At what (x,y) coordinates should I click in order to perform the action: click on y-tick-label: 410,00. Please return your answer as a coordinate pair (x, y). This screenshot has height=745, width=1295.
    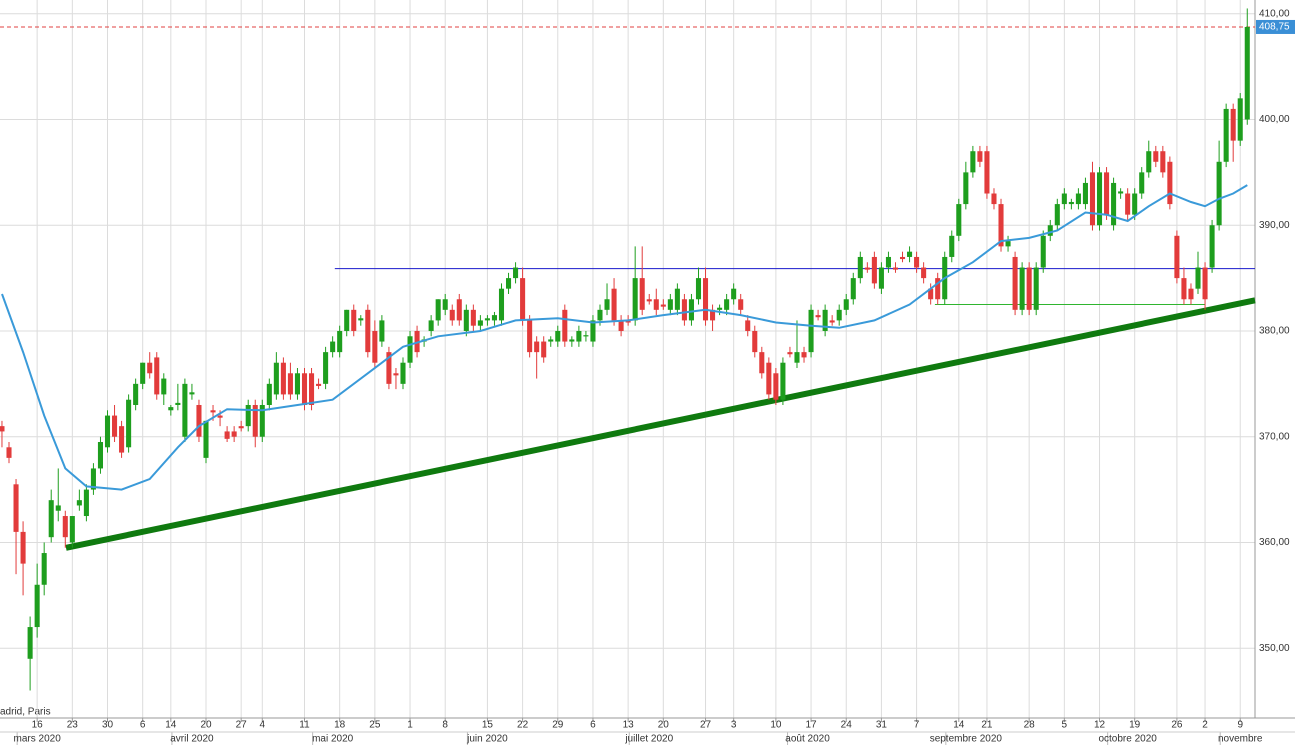
    Looking at the image, I should click on (1274, 13).